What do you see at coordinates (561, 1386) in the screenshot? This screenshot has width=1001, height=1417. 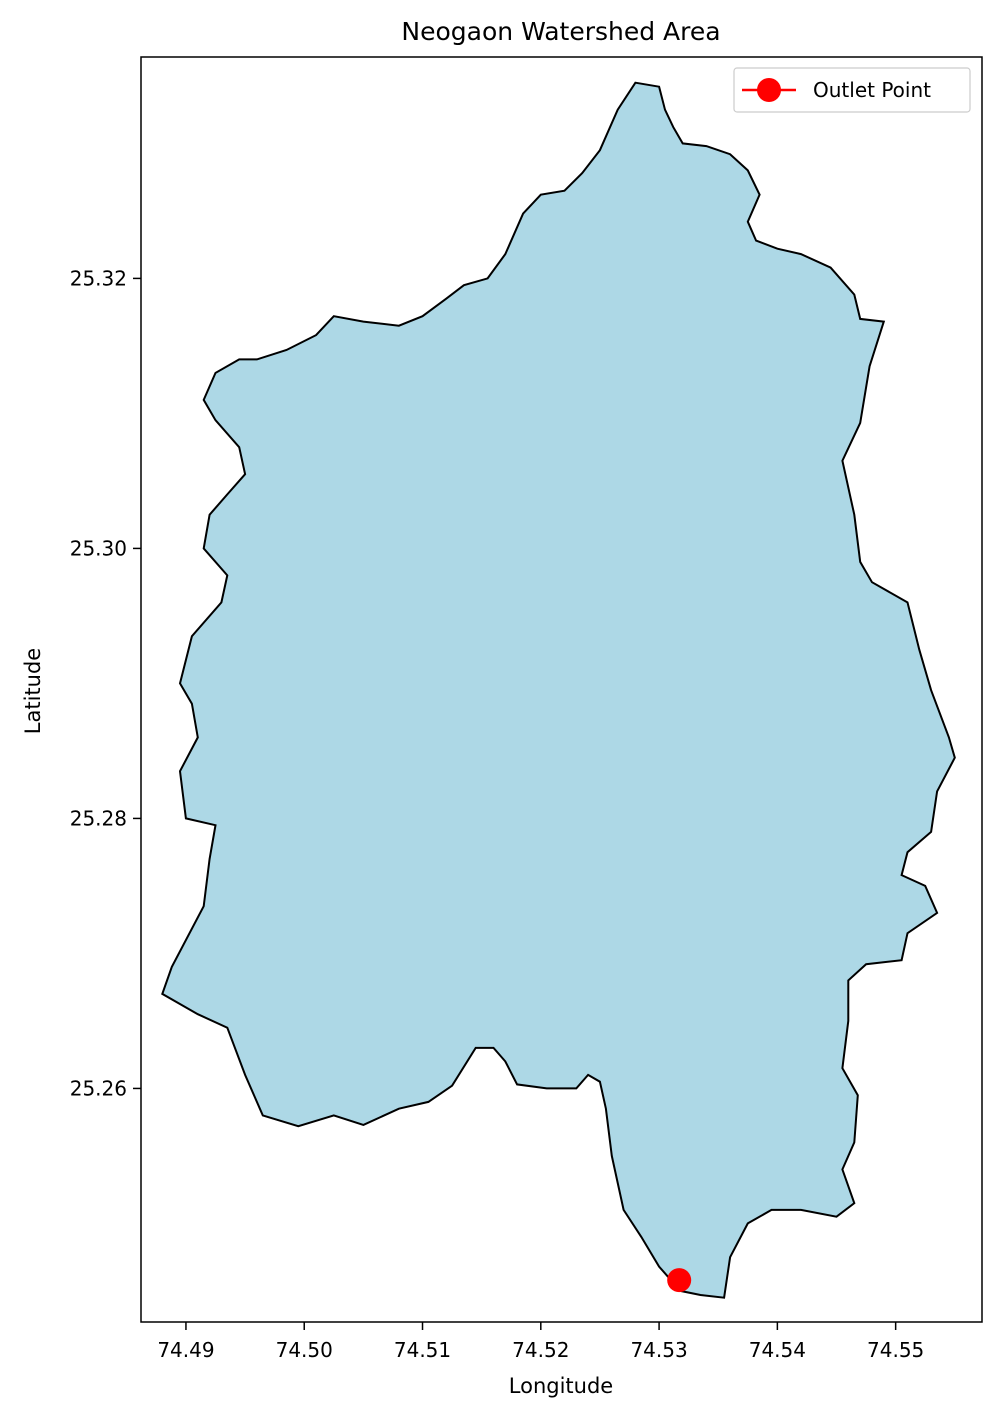 I see `x-axis-label: Longitude` at bounding box center [561, 1386].